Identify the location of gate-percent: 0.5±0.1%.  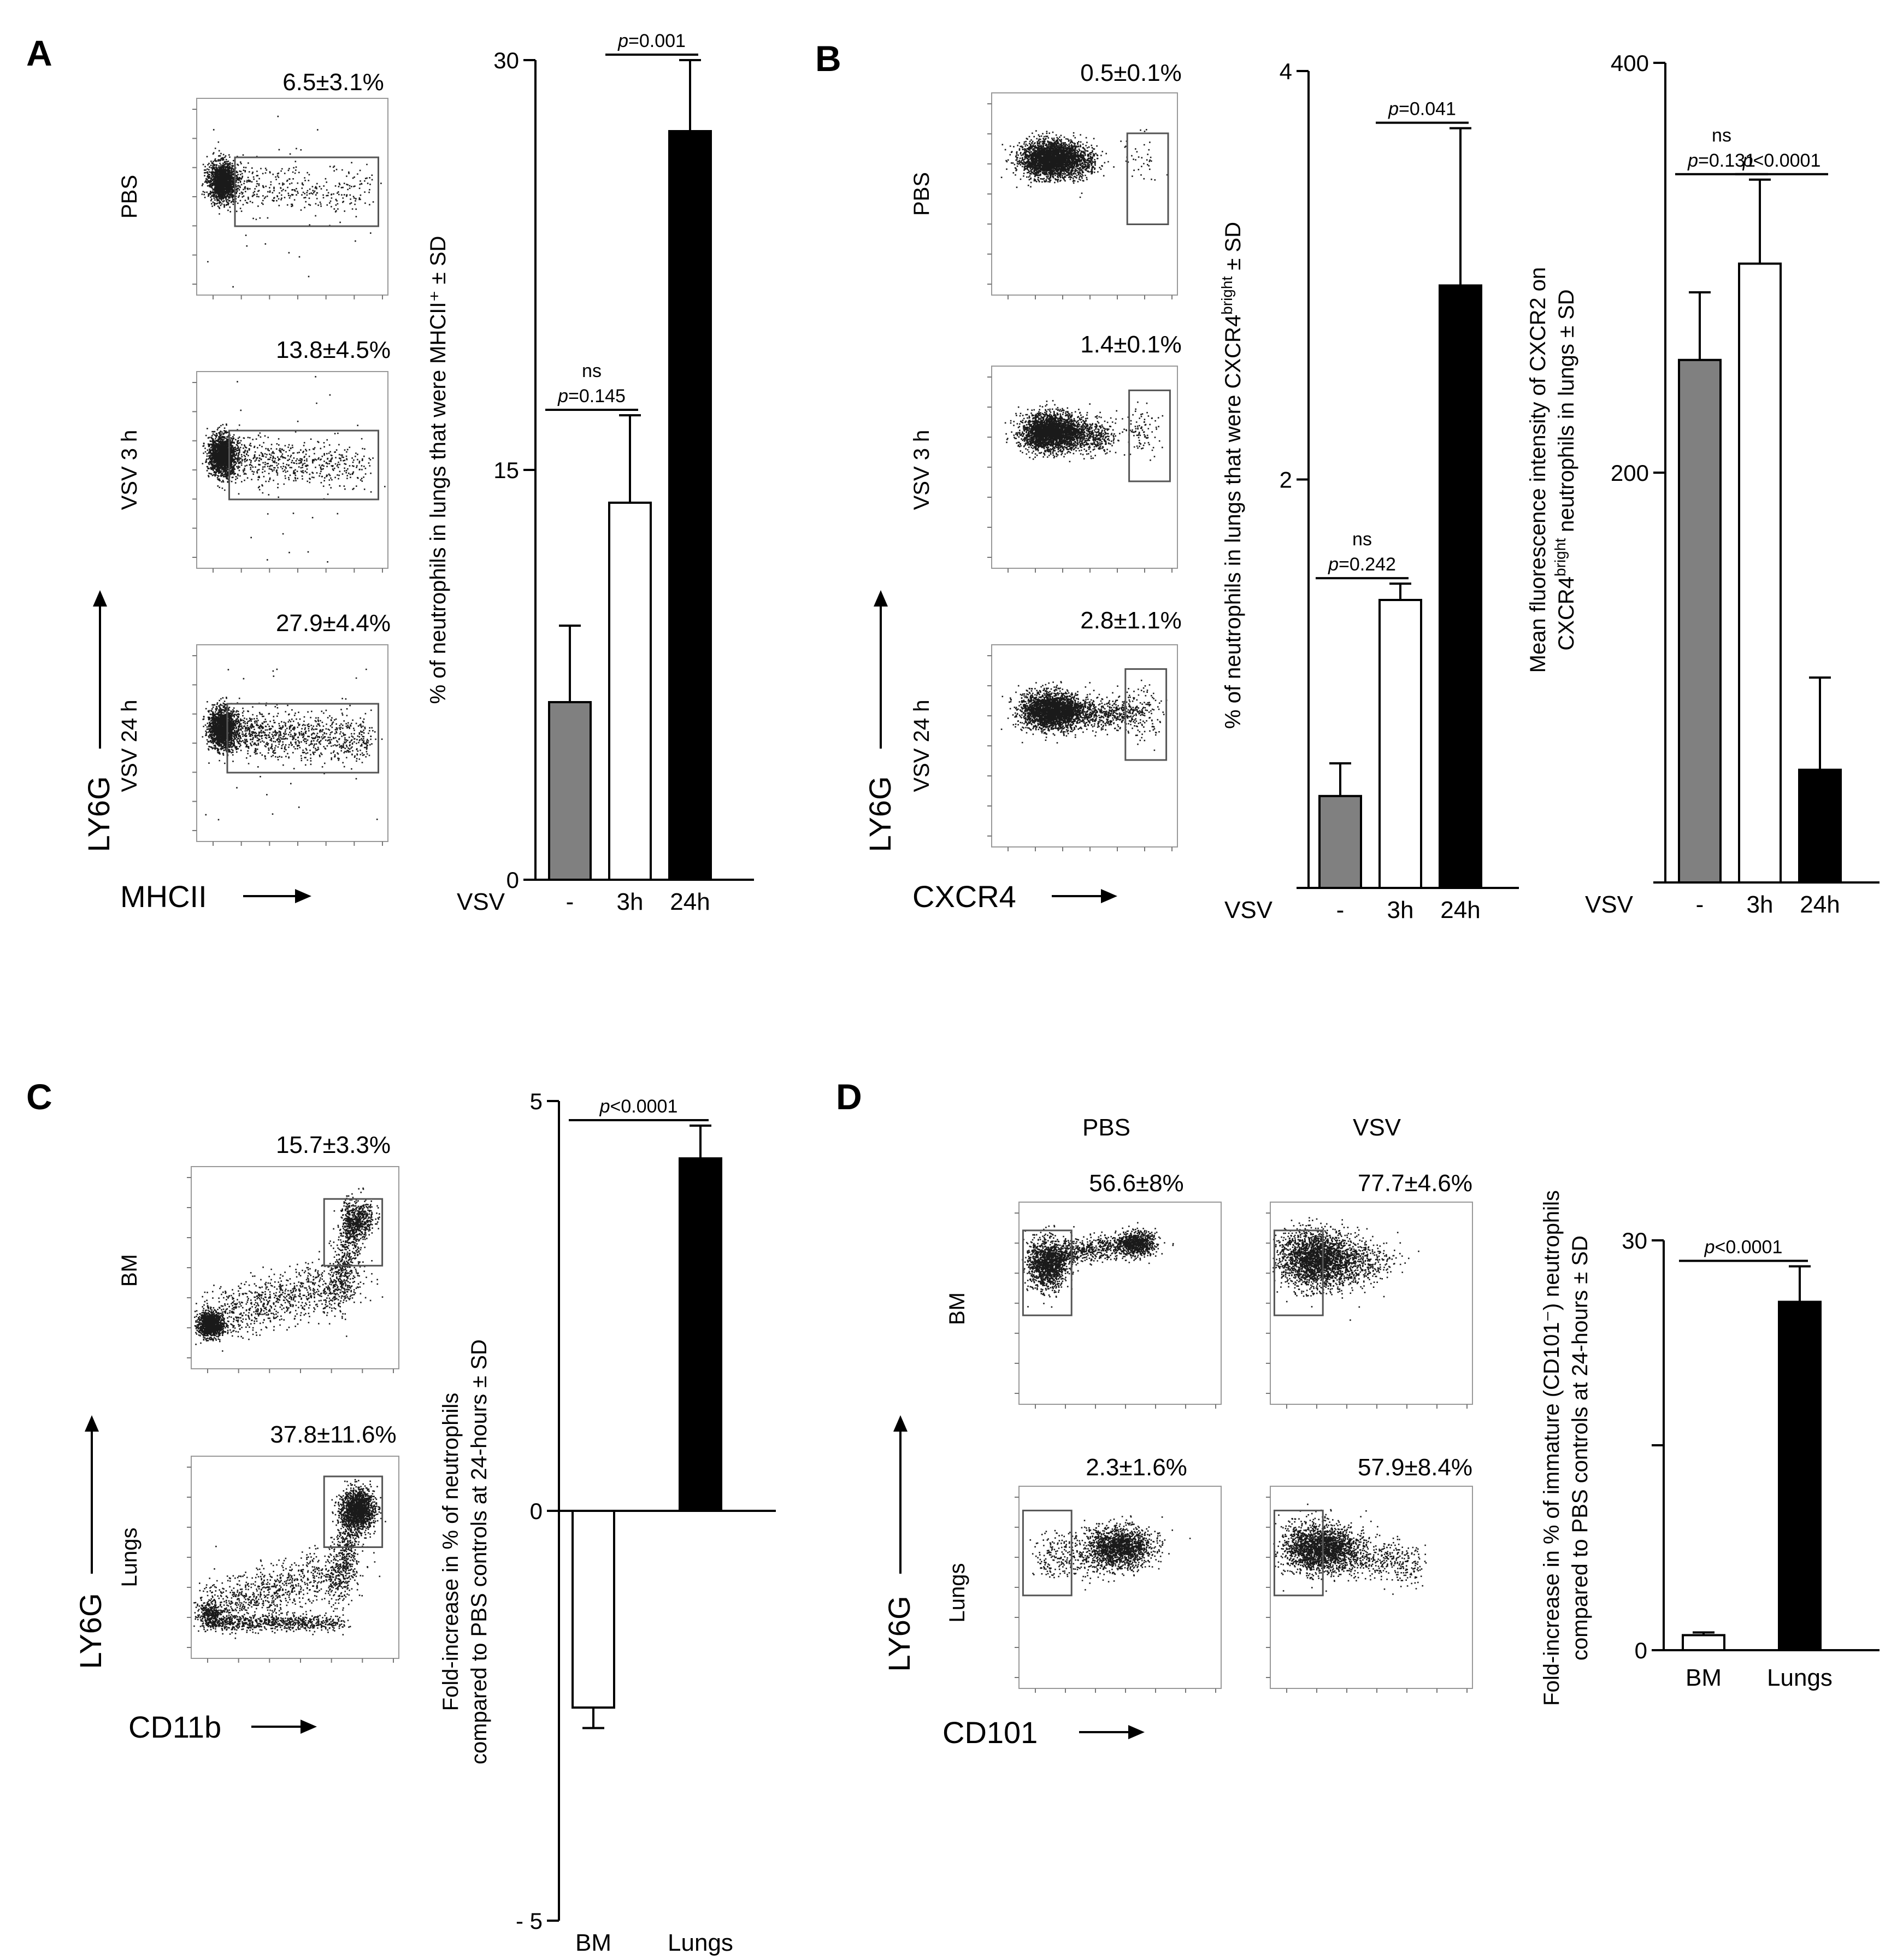
(1131, 73).